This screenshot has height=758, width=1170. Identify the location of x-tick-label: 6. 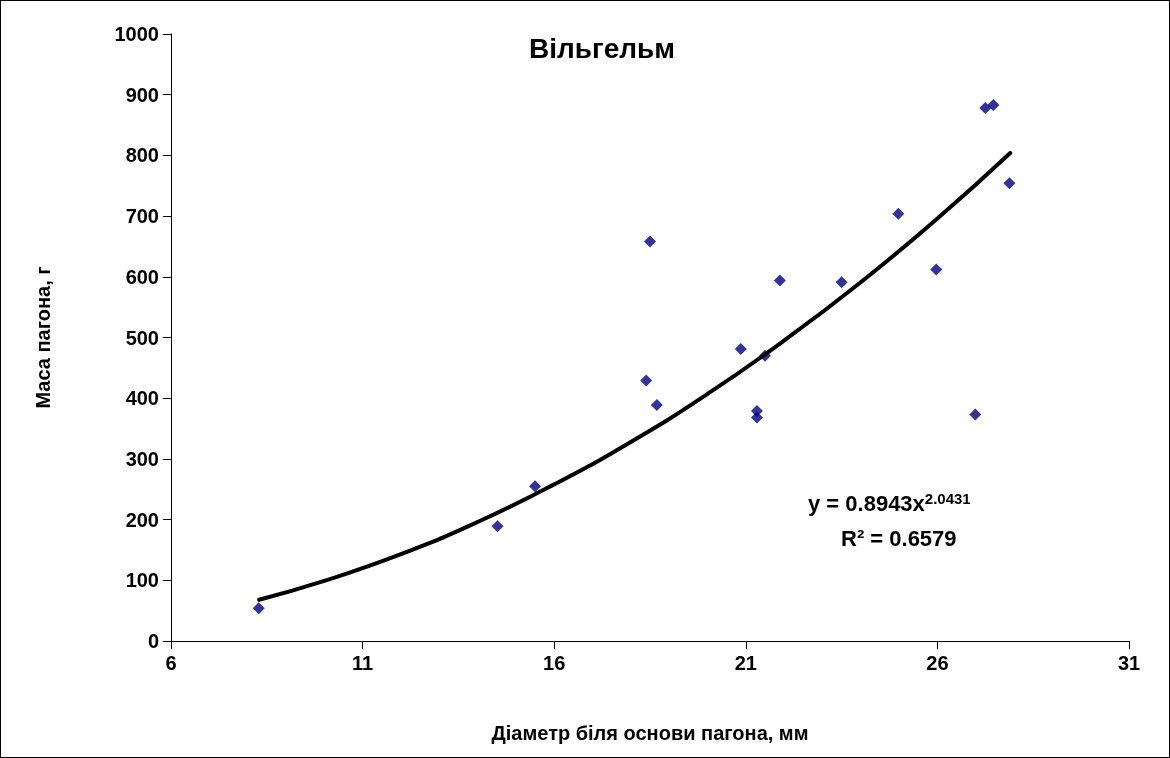
(171, 663).